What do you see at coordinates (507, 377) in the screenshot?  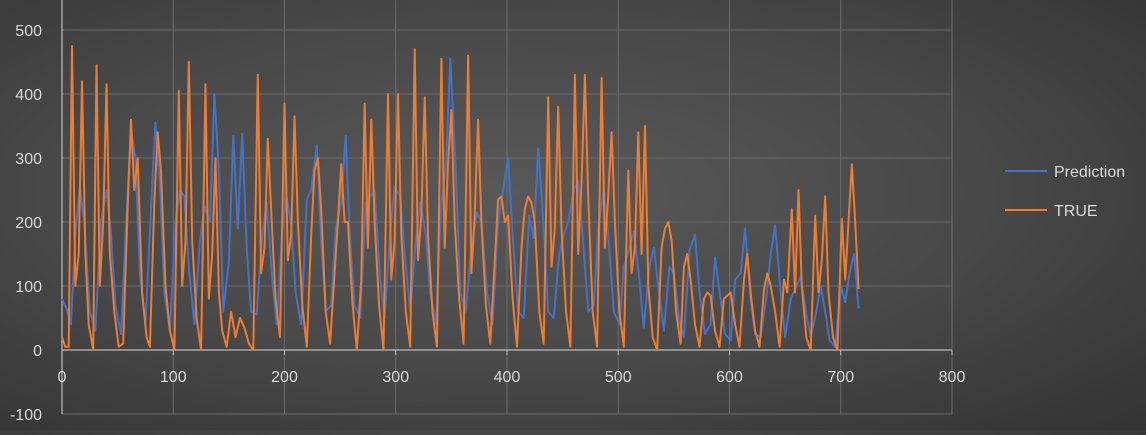 I see `x-tick-label: 400` at bounding box center [507, 377].